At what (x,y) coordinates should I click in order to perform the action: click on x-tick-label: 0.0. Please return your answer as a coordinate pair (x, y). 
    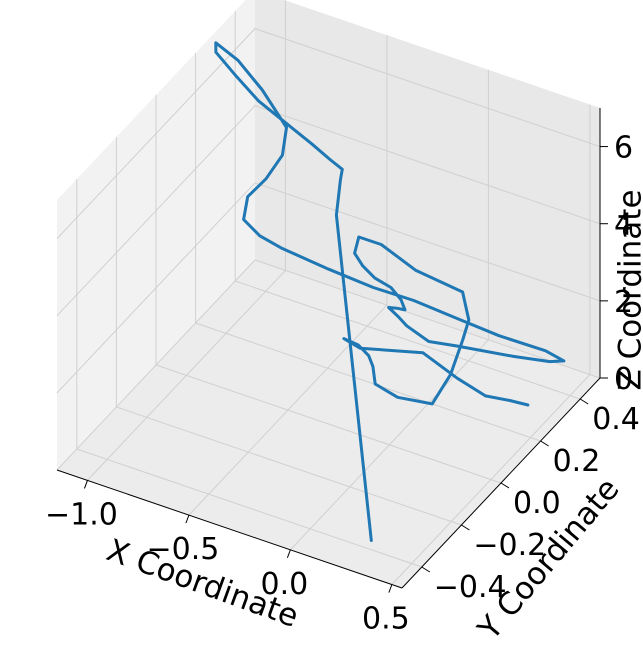
    Looking at the image, I should click on (285, 584).